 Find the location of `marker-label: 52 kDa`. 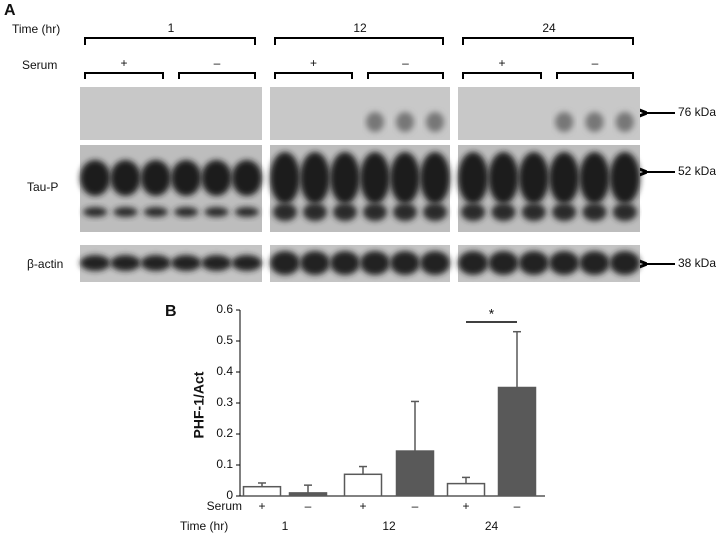

marker-label: 52 kDa is located at coordinates (697, 171).